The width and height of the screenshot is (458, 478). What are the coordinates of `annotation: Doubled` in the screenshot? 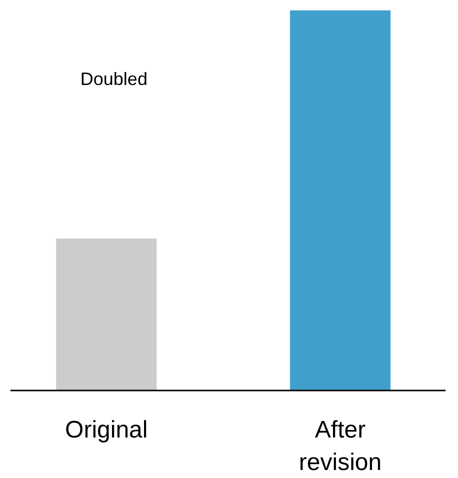 It's located at (114, 78).